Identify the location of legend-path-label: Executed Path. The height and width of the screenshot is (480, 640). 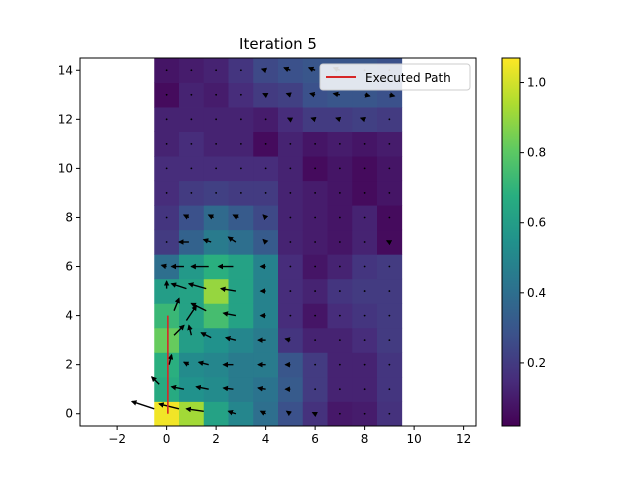
(408, 78).